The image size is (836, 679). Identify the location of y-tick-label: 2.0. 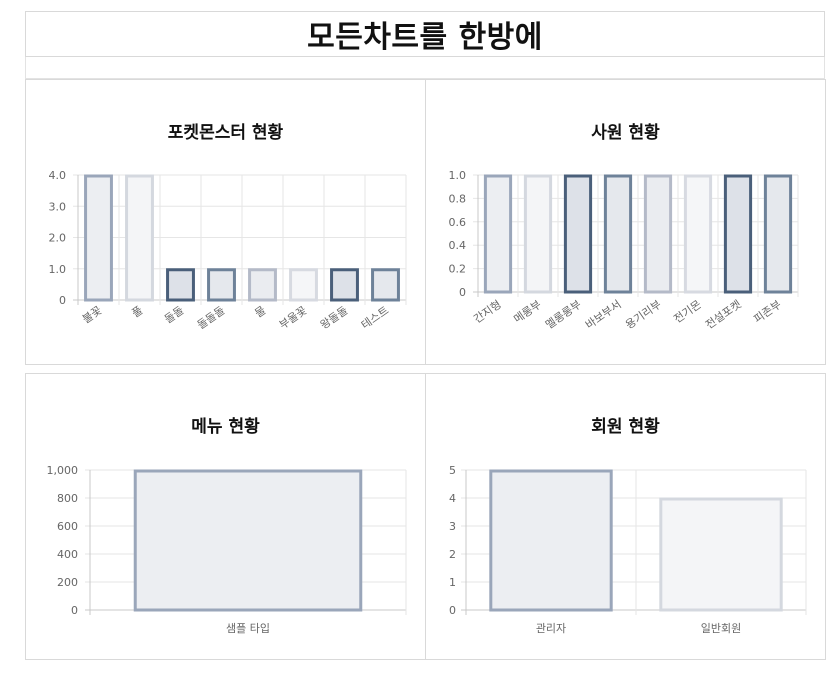
(58, 238).